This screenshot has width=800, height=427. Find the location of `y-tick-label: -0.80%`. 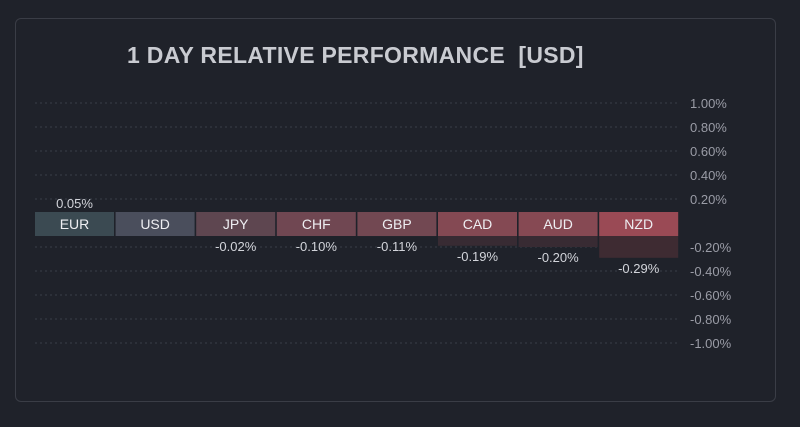

y-tick-label: -0.80% is located at coordinates (711, 319).